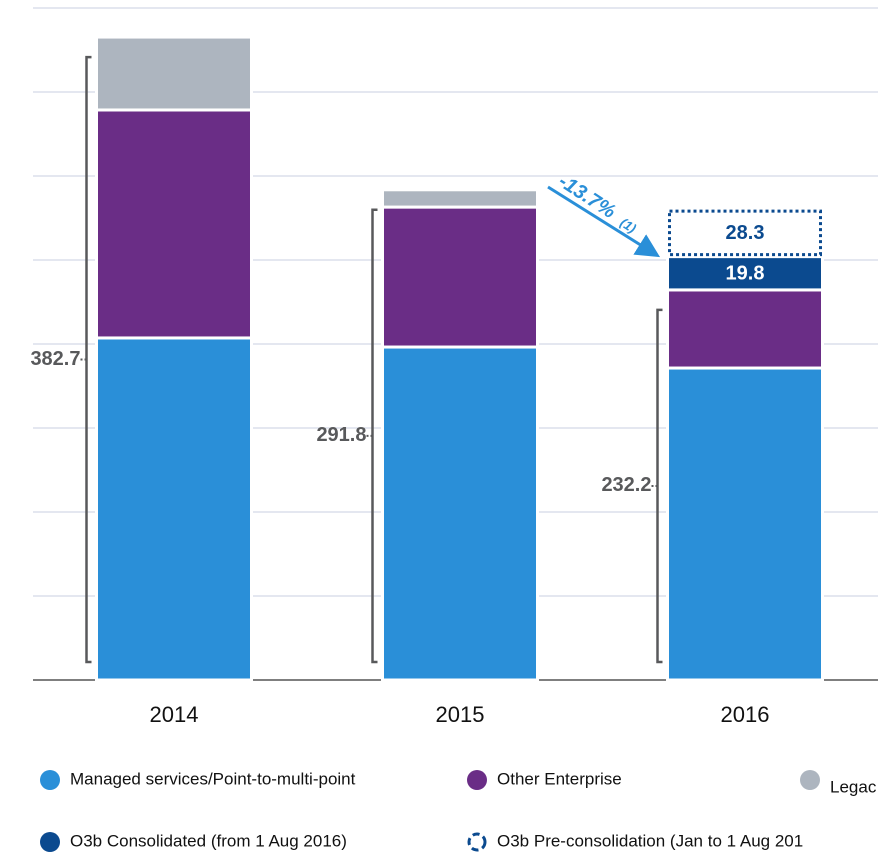  Describe the element at coordinates (559, 778) in the screenshot. I see `legend-label: Other Enterprise` at that location.